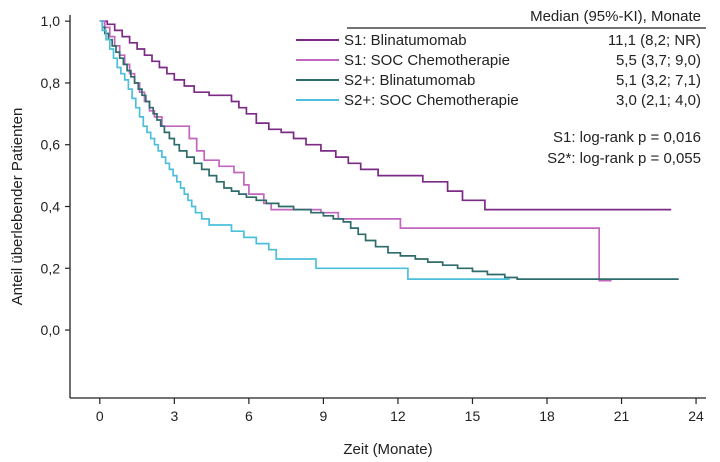  I want to click on x-tick-label: 0, so click(100, 416).